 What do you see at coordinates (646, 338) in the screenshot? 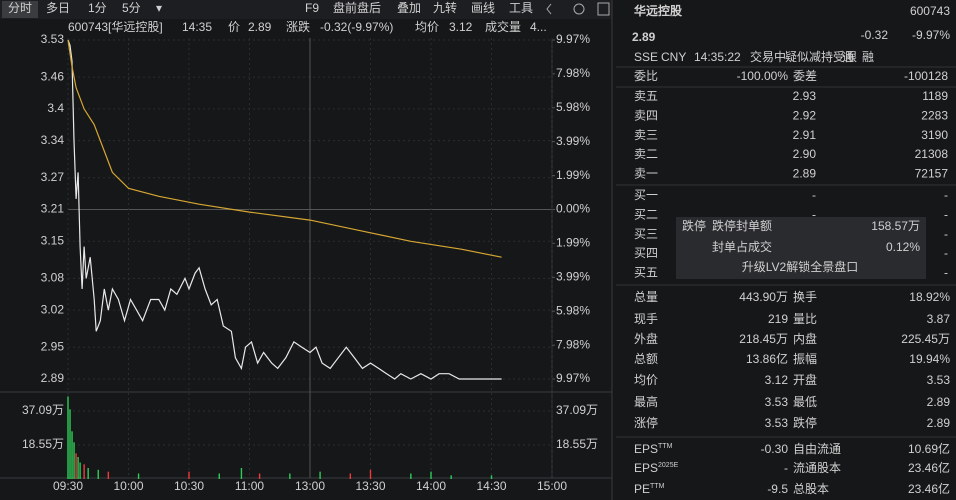
I see `stat-label: 外盘` at bounding box center [646, 338].